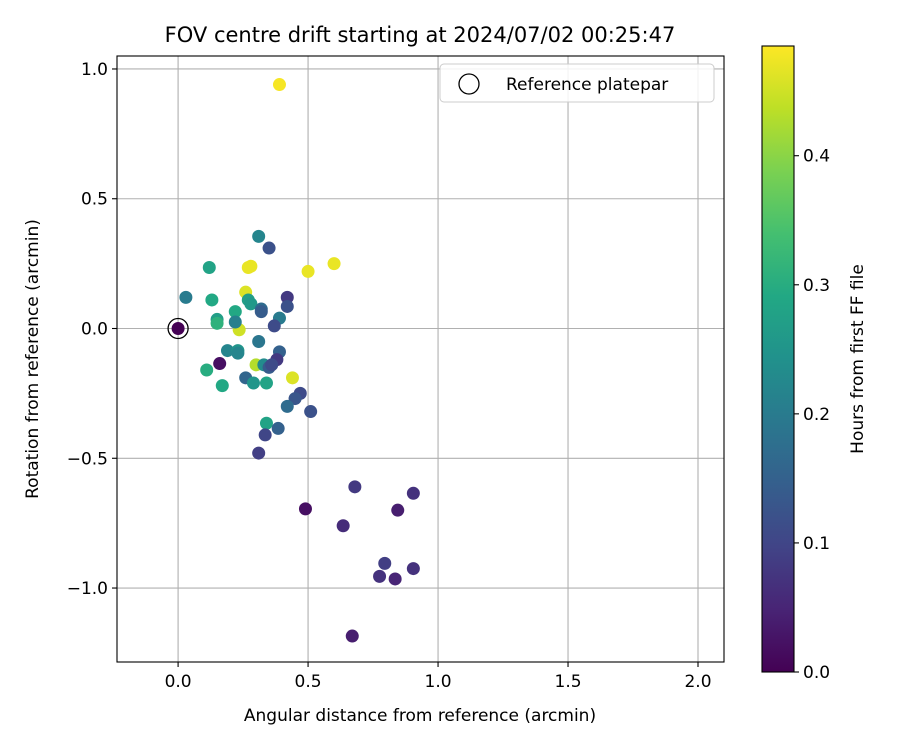 The width and height of the screenshot is (900, 754). Describe the element at coordinates (587, 85) in the screenshot. I see `legend-label-reference: Reference platepar` at that location.